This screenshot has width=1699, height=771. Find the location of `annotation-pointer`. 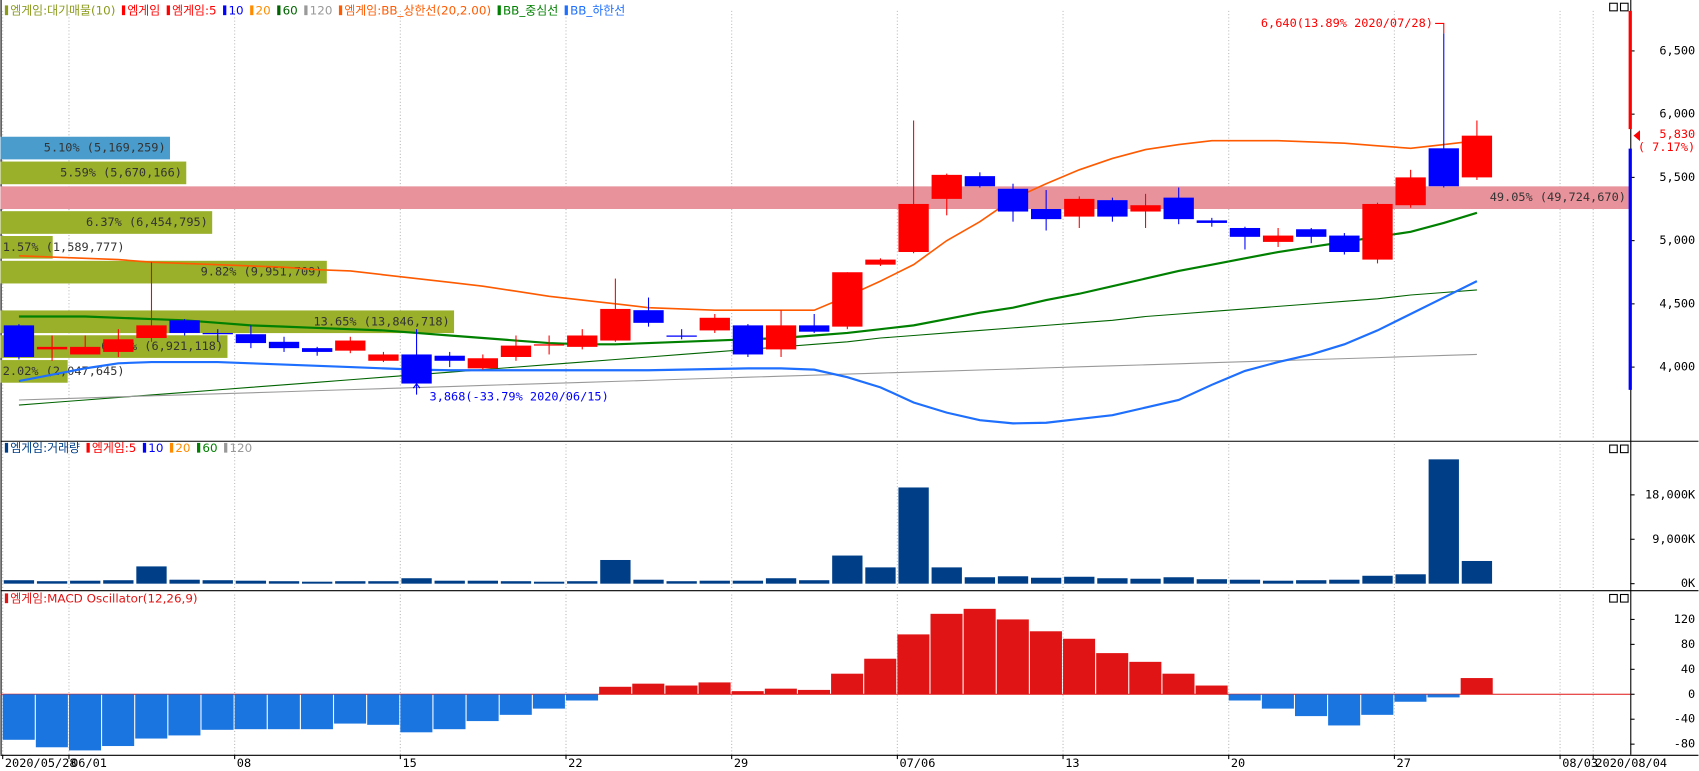

annotation-pointer is located at coordinates (416, 388).